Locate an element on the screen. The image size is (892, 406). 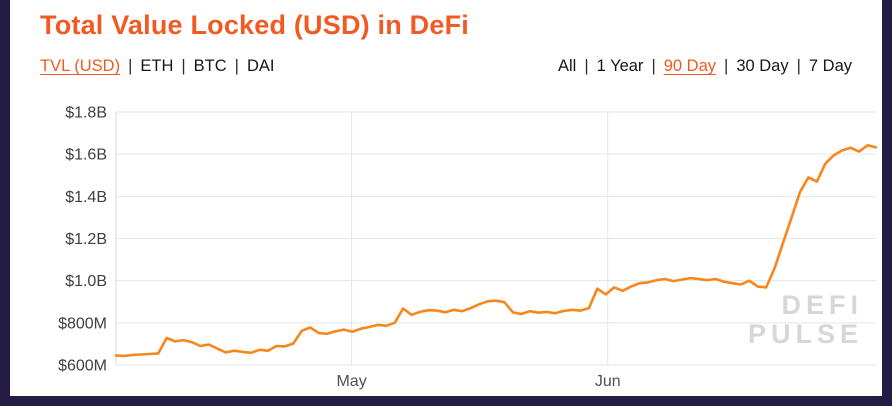
denomination-nav: TVL (USD) | ETH | BTC | DAI is located at coordinates (157, 66).